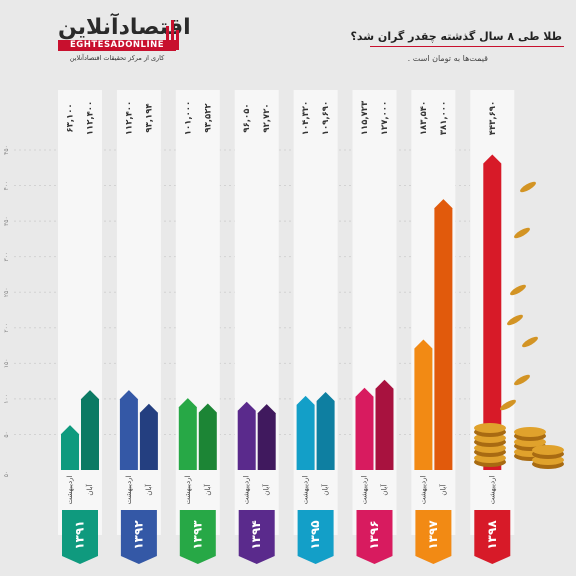 The width and height of the screenshot is (576, 576). I want to click on year-label: ۱۳۹۳, so click(197, 535).